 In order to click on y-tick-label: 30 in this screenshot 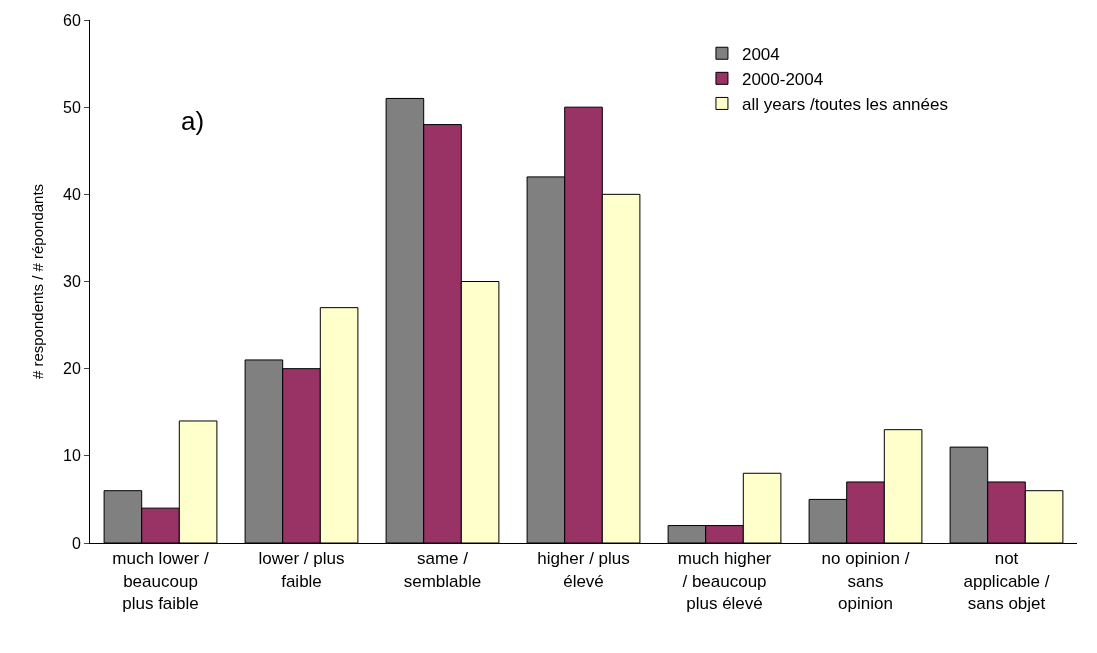, I will do `click(72, 282)`.